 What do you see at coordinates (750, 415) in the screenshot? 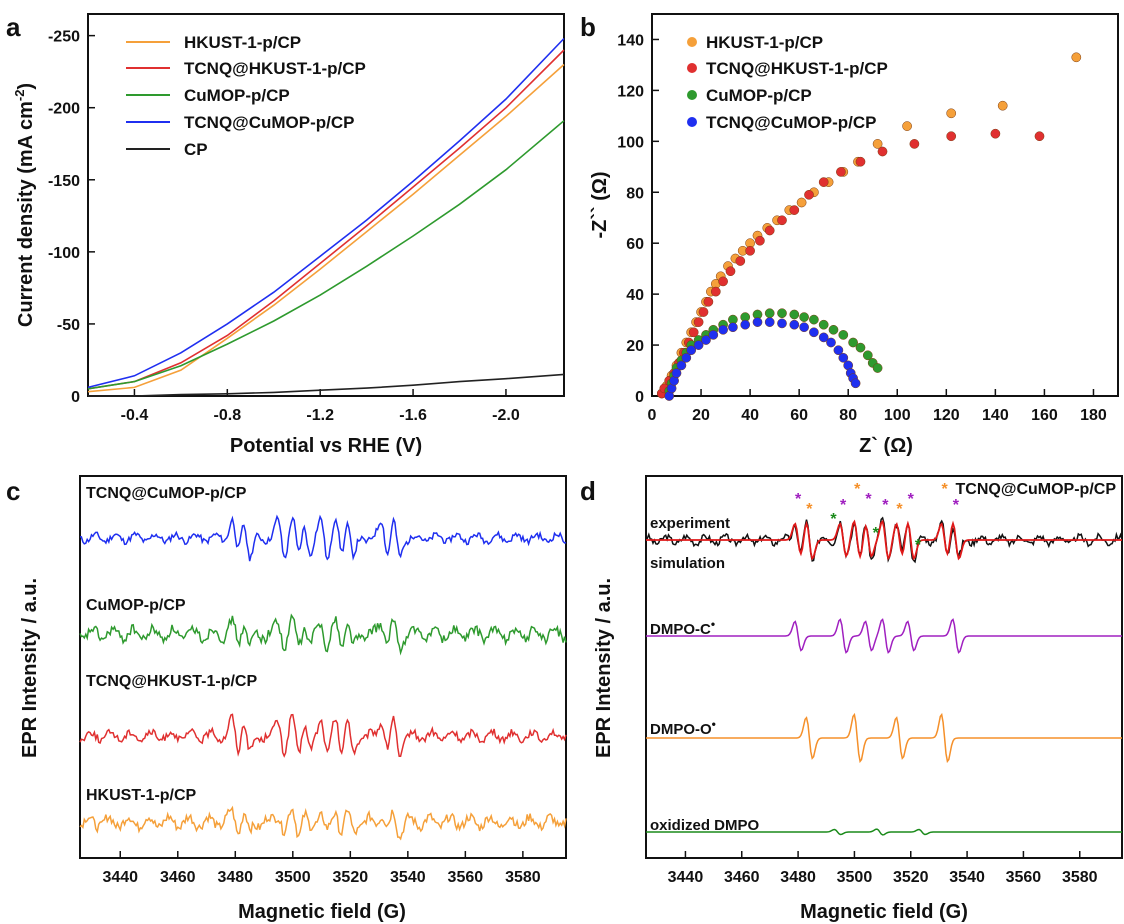
I see `x-tick-label: 40` at bounding box center [750, 415].